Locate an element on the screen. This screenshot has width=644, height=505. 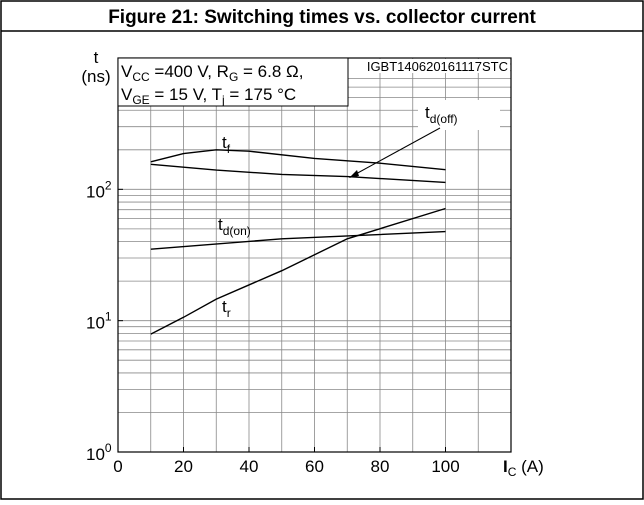
label-box is located at coordinates (459, 115).